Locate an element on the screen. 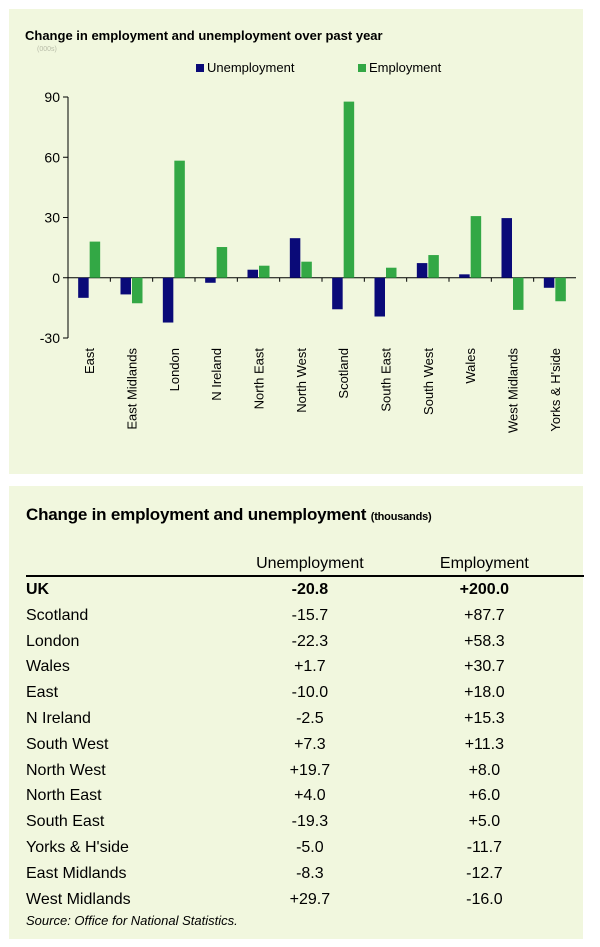 The height and width of the screenshot is (947, 600). row-unemployment: -15.7 is located at coordinates (310, 615).